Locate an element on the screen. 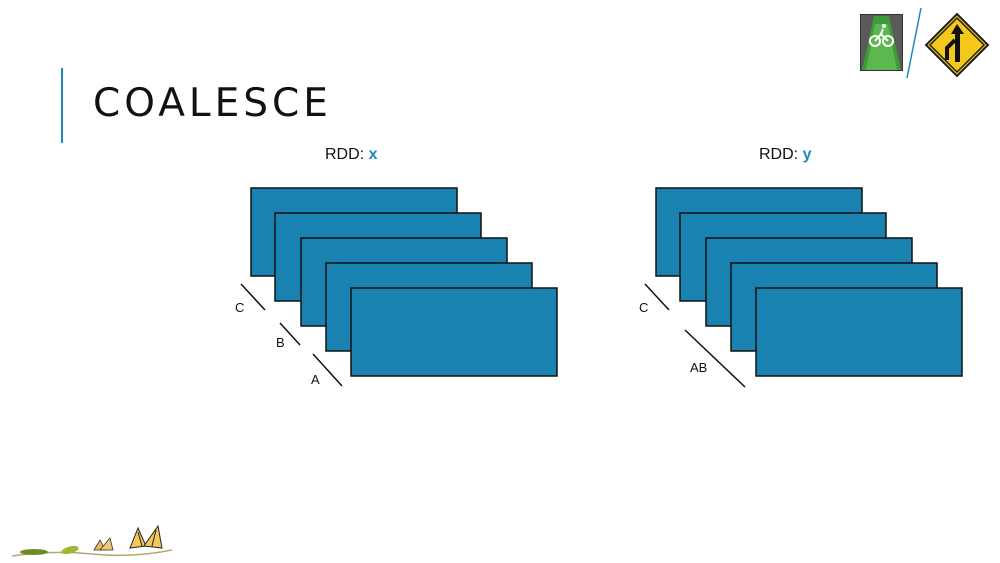 The height and width of the screenshot is (563, 1000). rdd-x-name: x is located at coordinates (373, 154).